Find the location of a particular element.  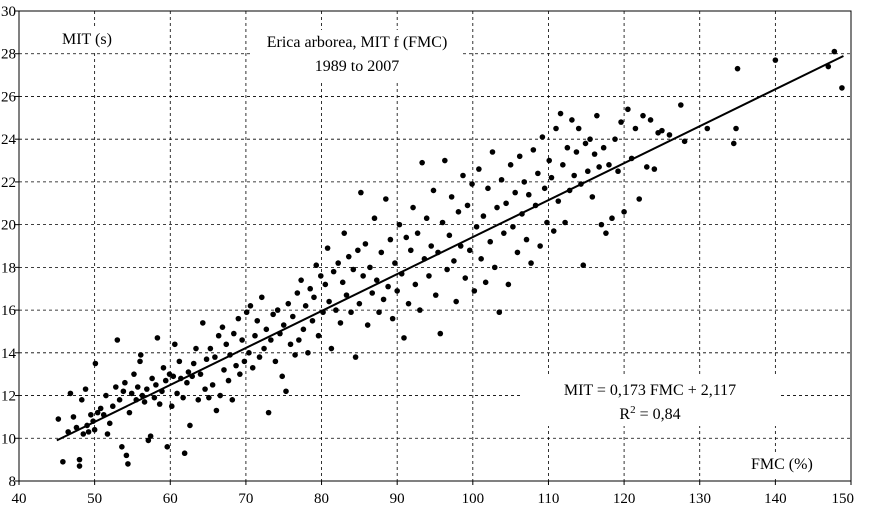

xlabel-background is located at coordinates (794, 464).